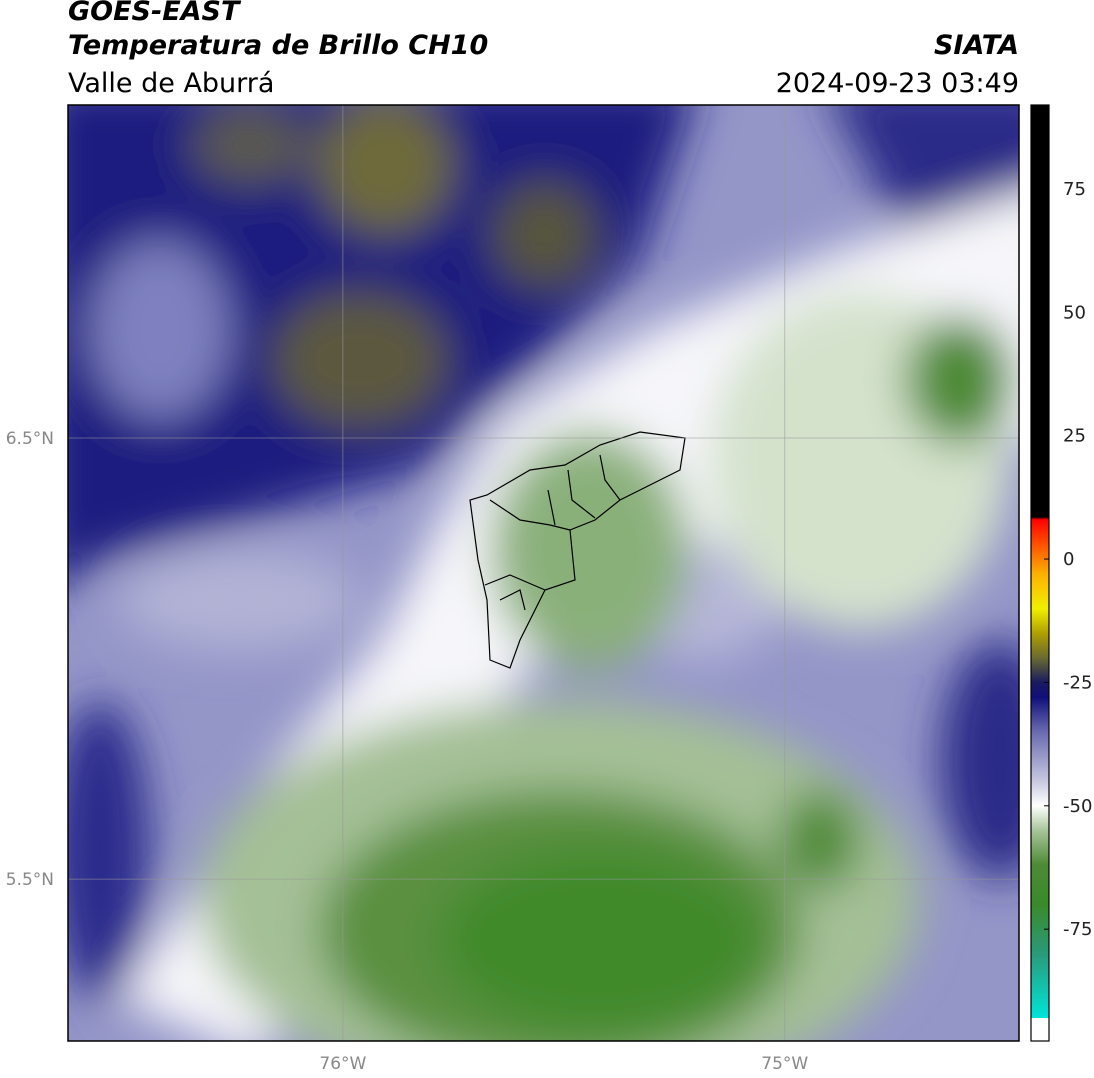  I want to click on colorbar-tick-label: -50, so click(1077, 806).